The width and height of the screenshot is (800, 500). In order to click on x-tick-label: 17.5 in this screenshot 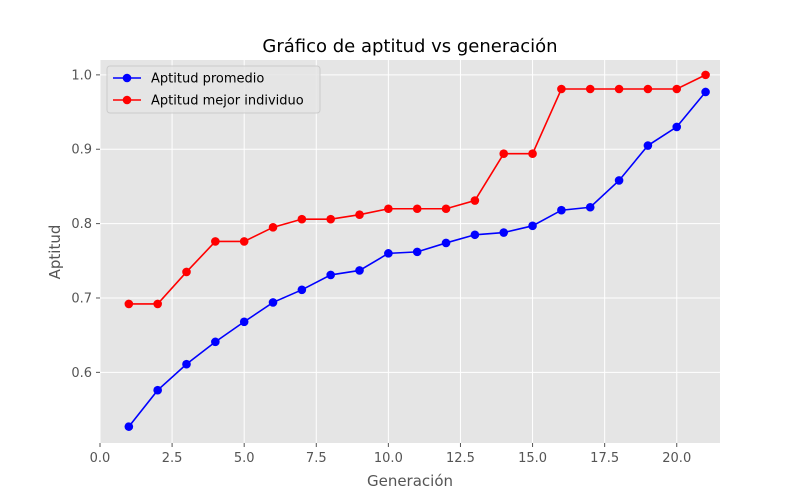, I will do `click(604, 458)`.